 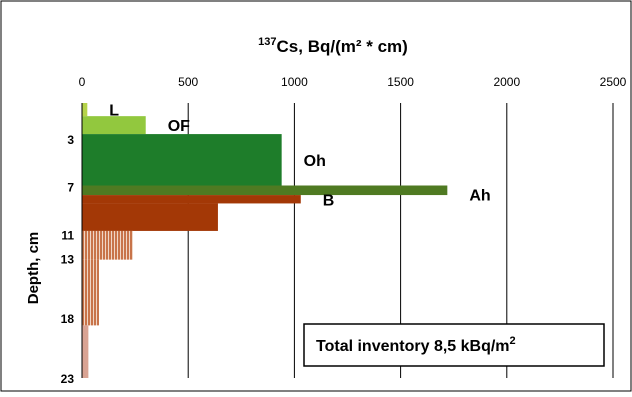 What do you see at coordinates (70, 188) in the screenshot?
I see `y-tick-label: 7` at bounding box center [70, 188].